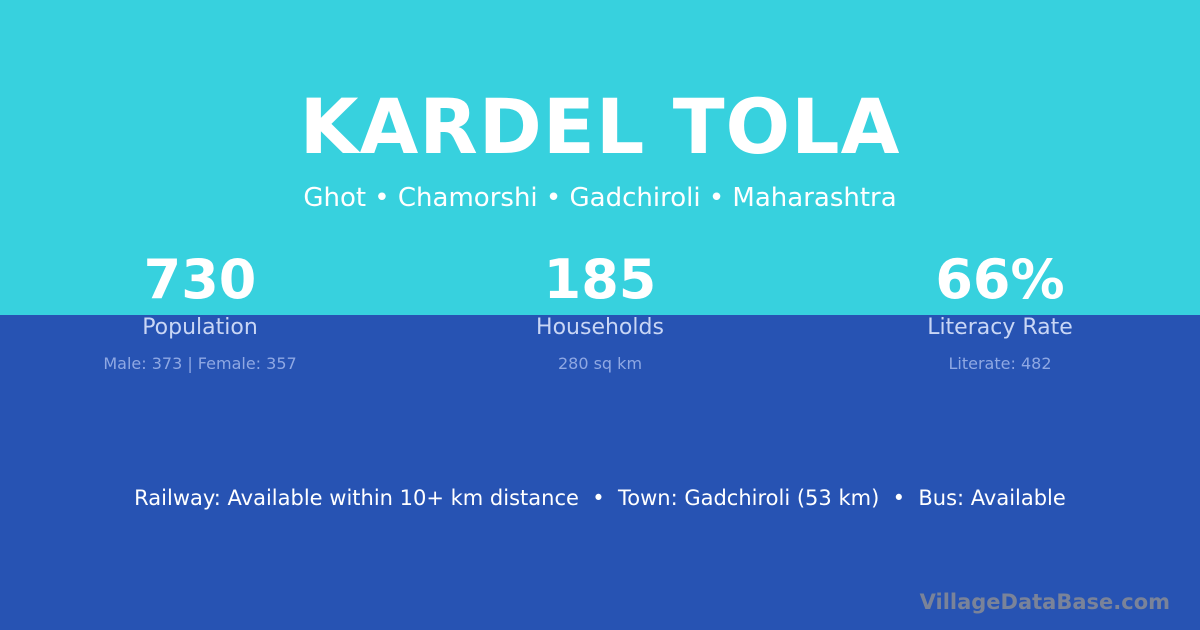 The height and width of the screenshot is (630, 1200). Describe the element at coordinates (200, 363) in the screenshot. I see `stat-detail: Male: 373 | Female: 357` at that location.